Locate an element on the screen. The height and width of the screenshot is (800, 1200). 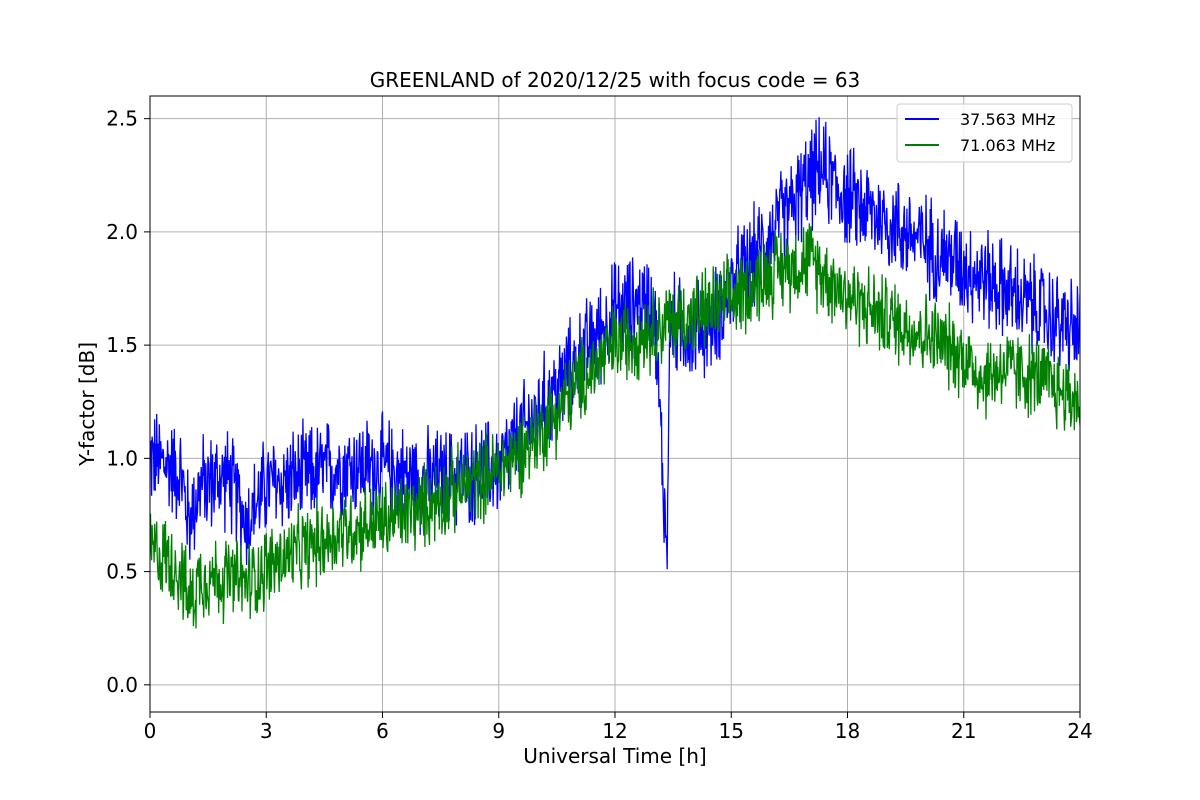
x-tick-label: 3 is located at coordinates (266, 731).